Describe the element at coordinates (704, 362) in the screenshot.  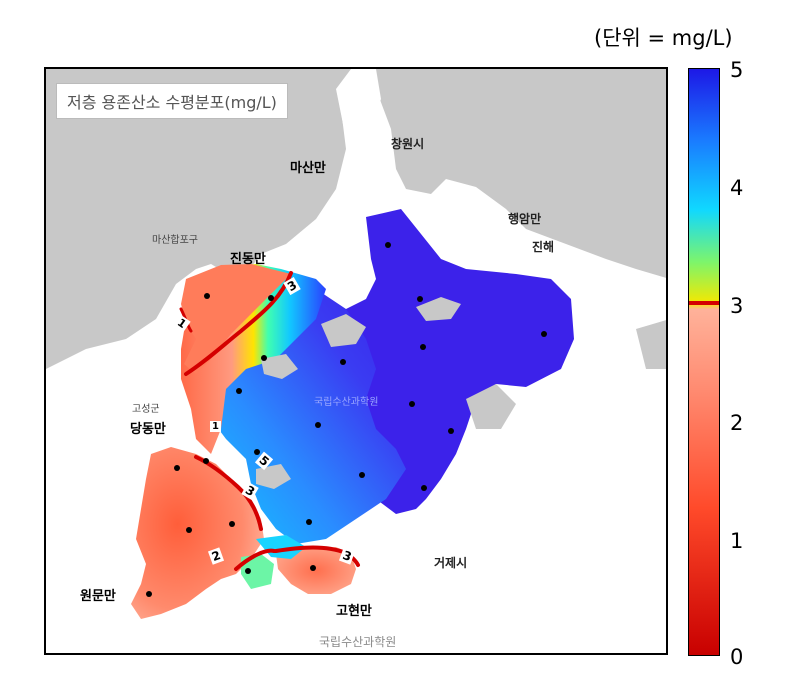
I see `colorbar` at that location.